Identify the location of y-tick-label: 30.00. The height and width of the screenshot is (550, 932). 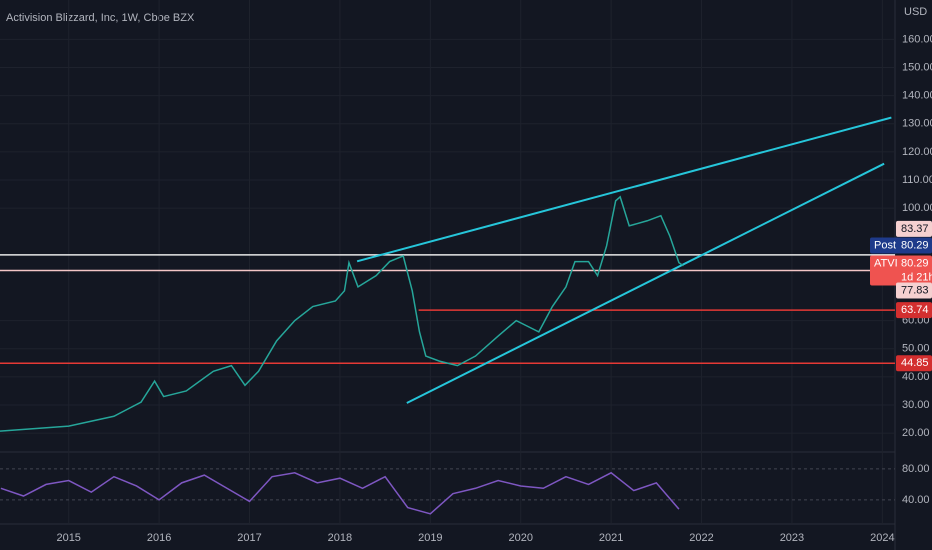
(916, 405).